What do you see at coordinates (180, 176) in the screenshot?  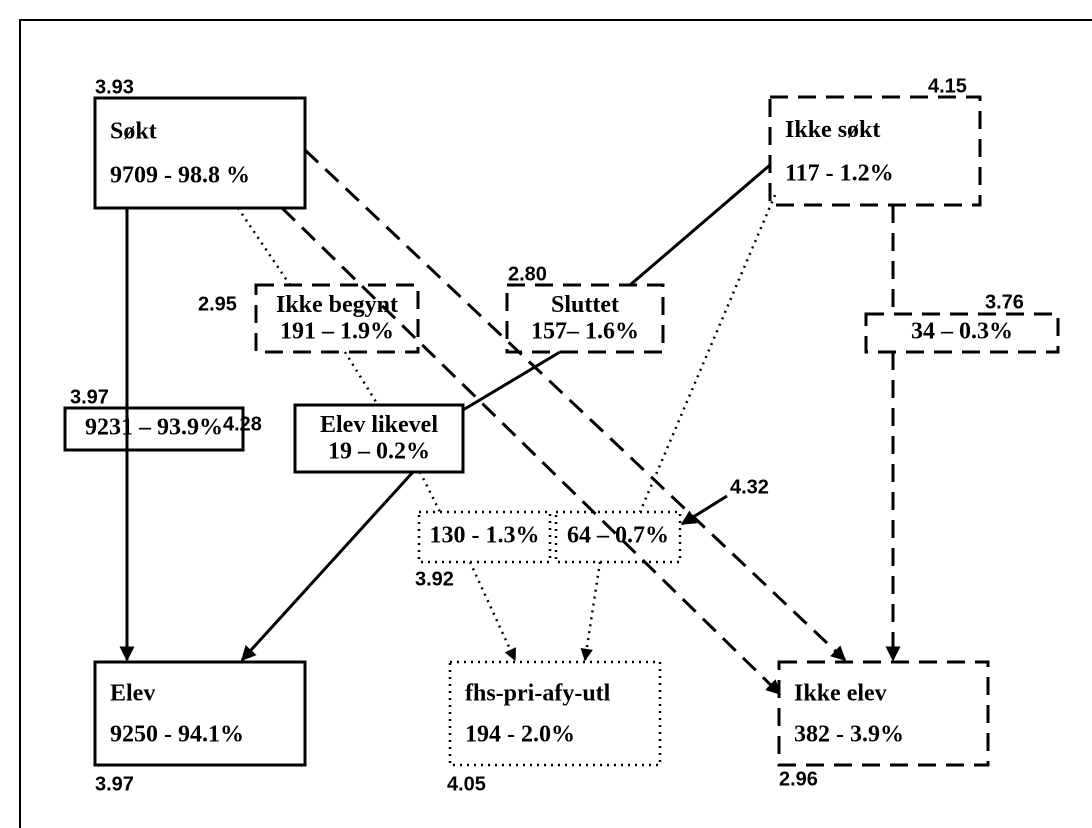 I see `node-value: 9709 - 98.8 %` at bounding box center [180, 176].